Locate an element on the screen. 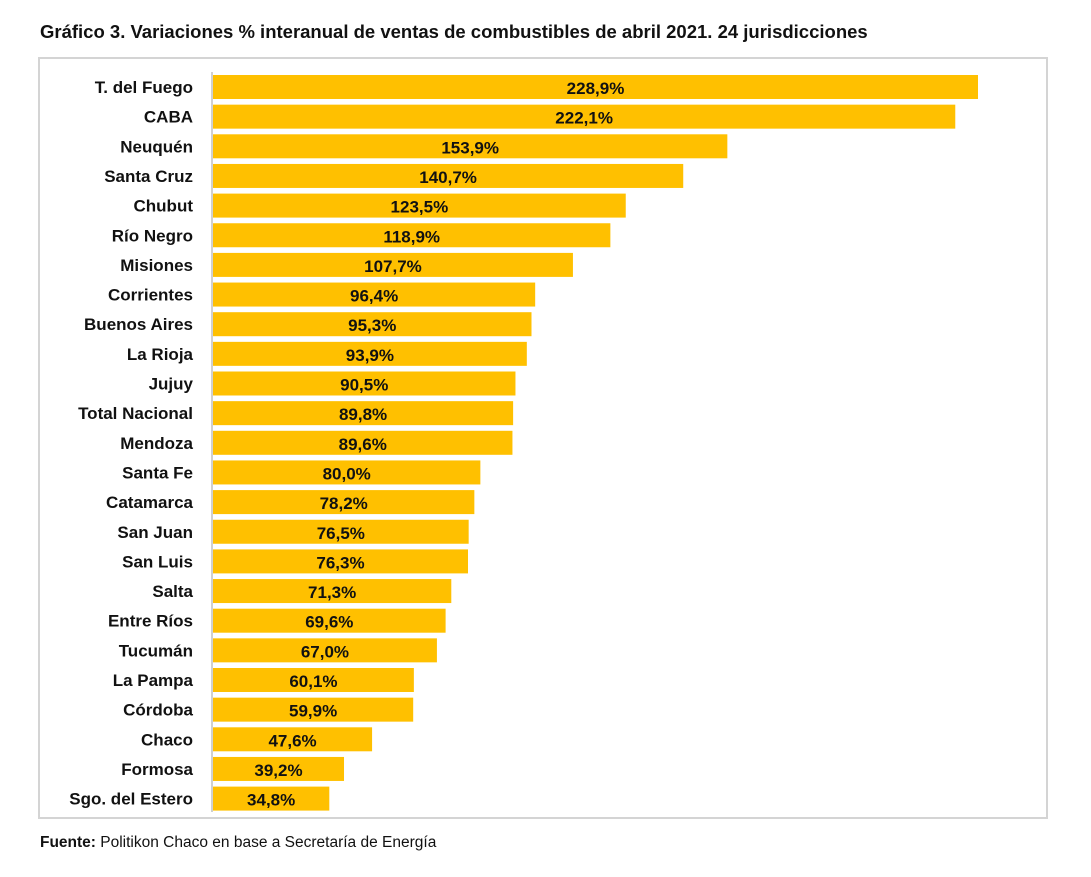  bar-group: San Luis 76,3% is located at coordinates (295, 561).